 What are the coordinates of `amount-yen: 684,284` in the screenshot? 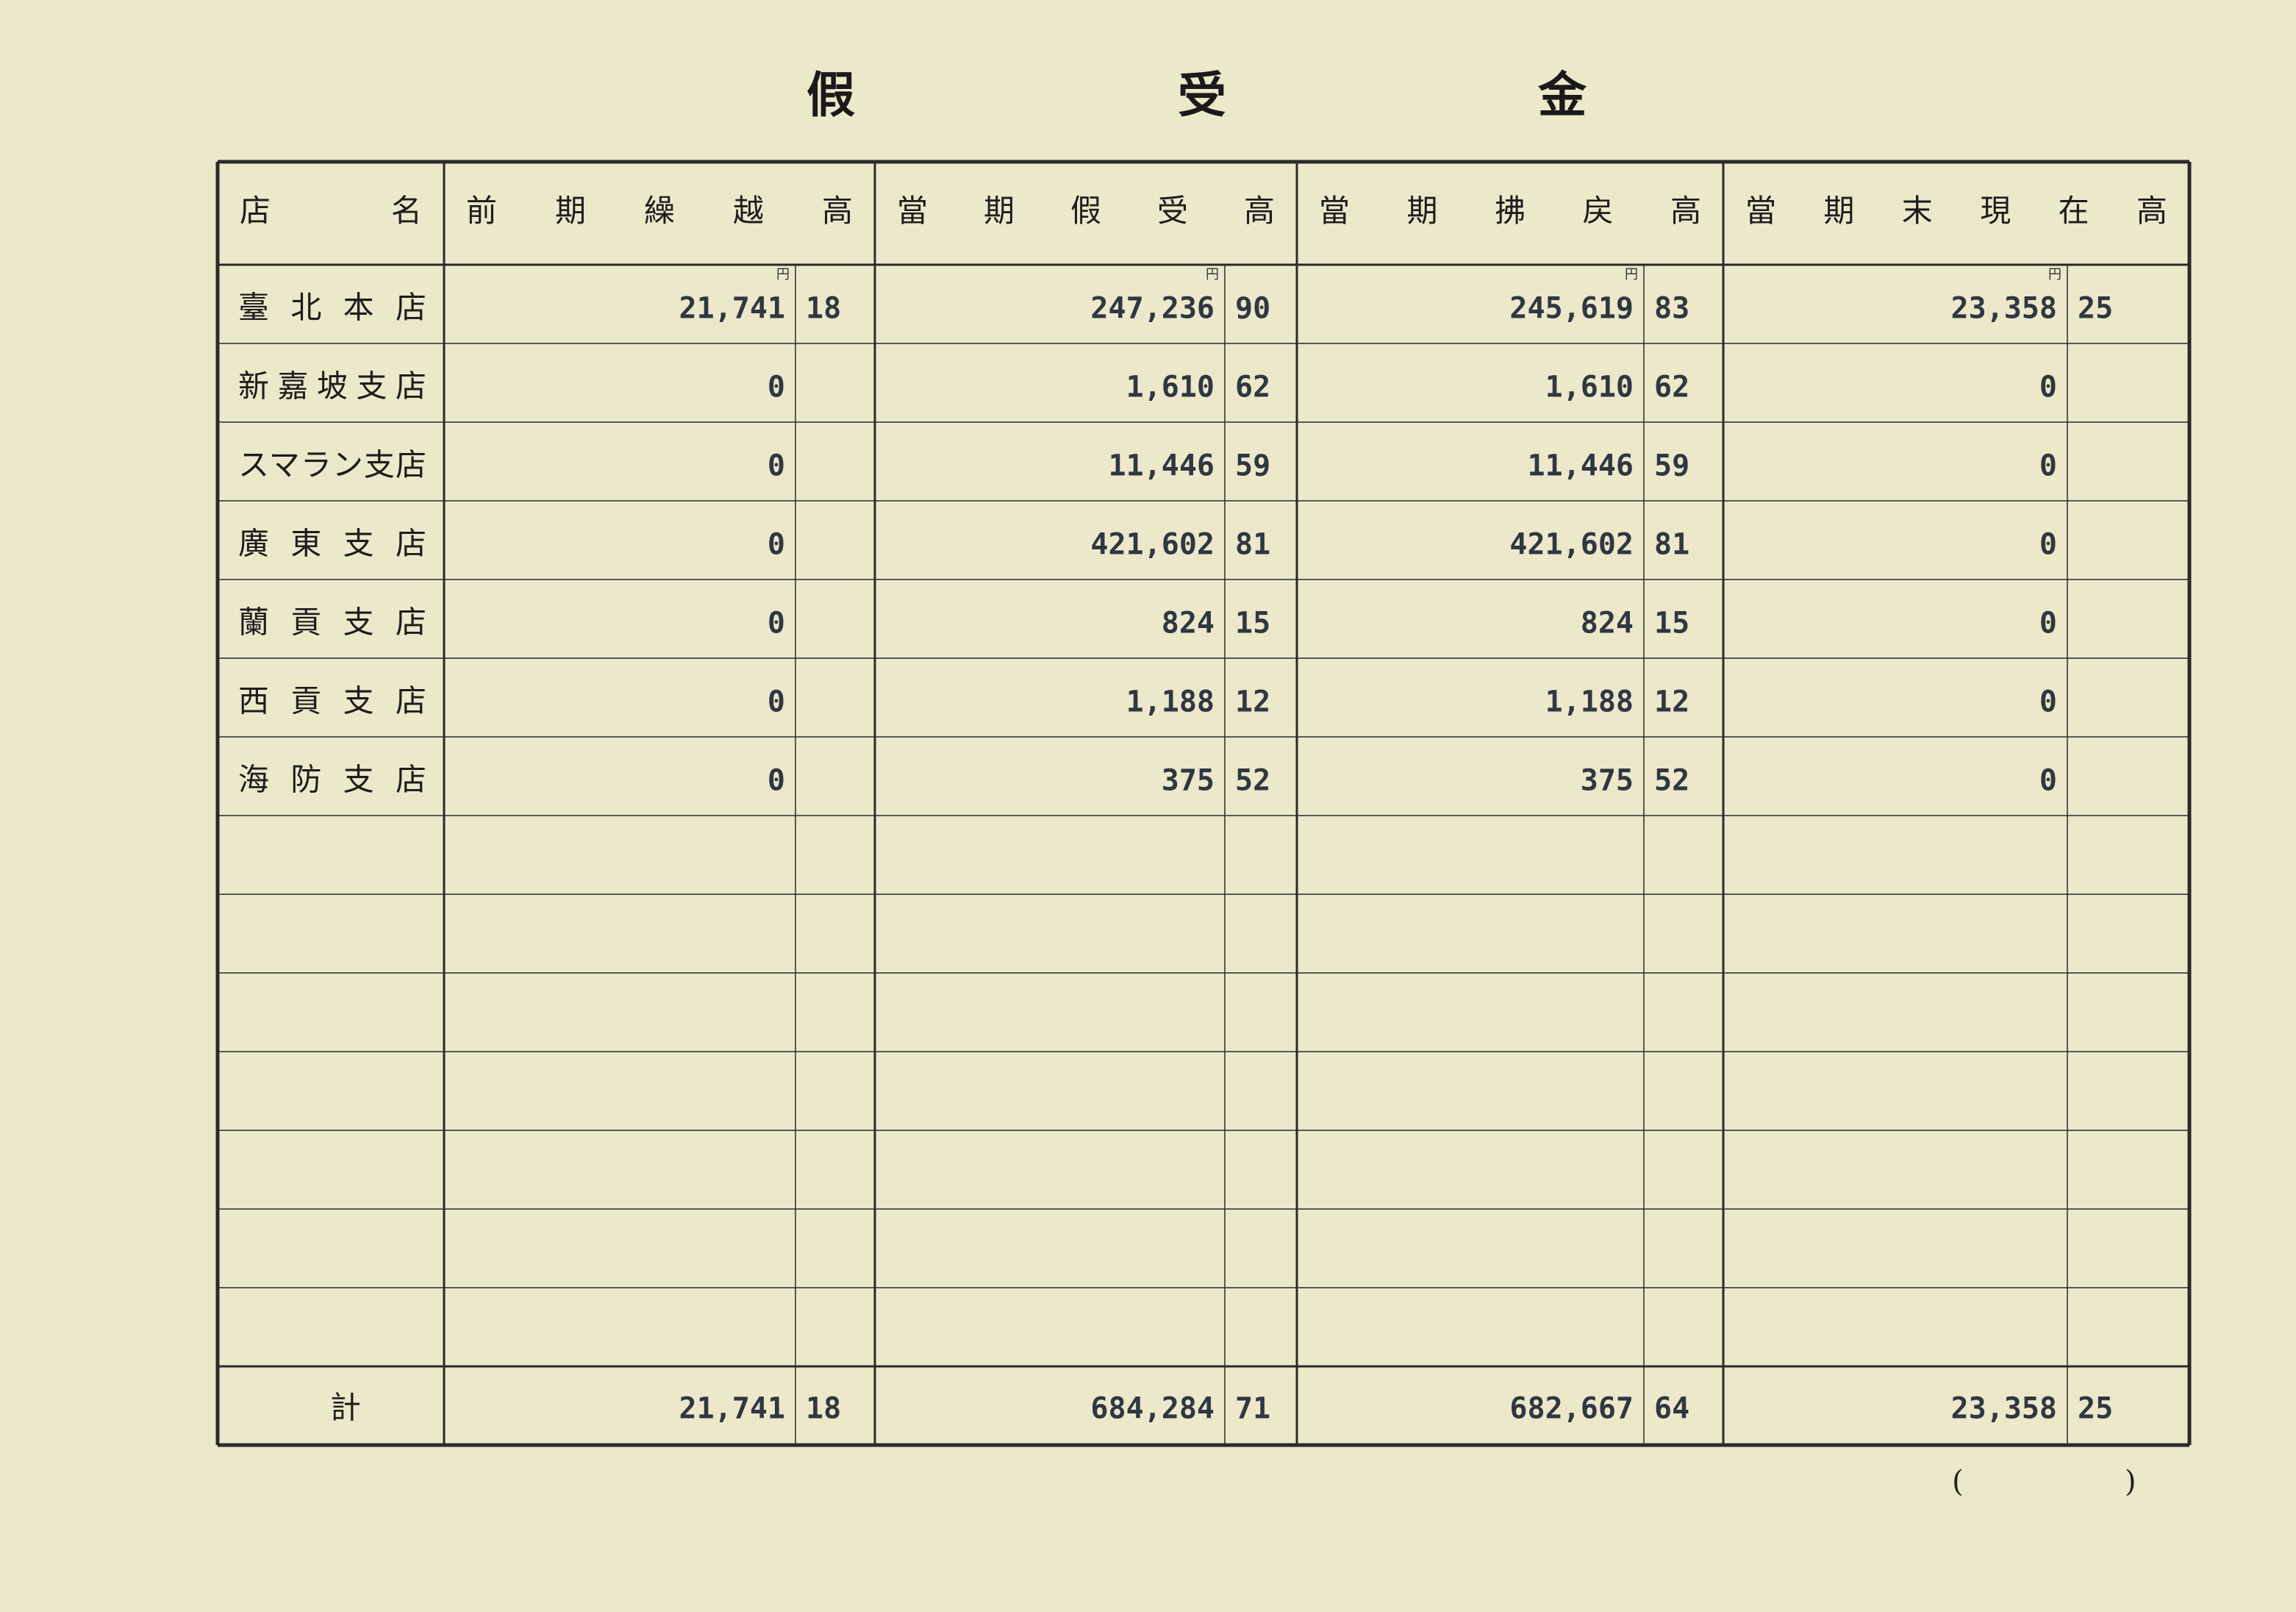 It's located at (1152, 1409).